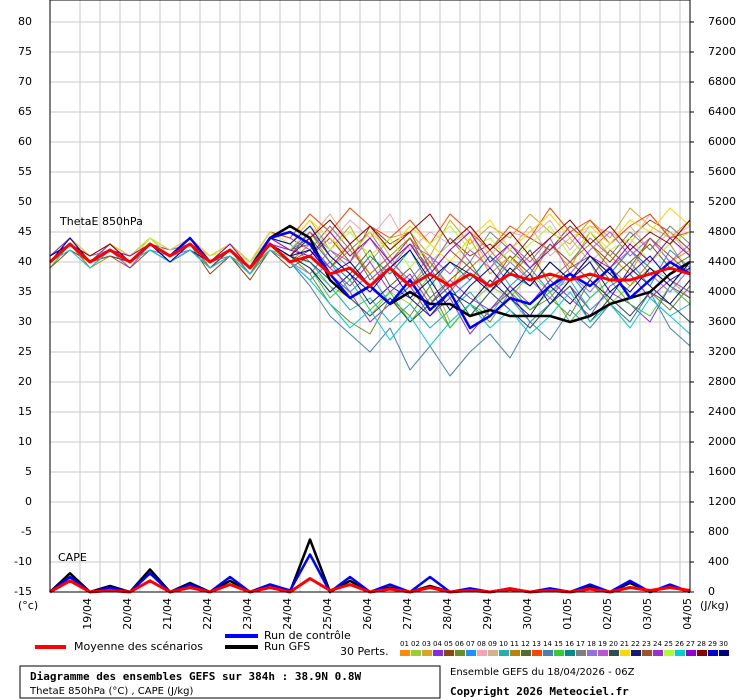 The height and width of the screenshot is (700, 740). I want to click on x-tick-label: 25/04, so click(327, 614).